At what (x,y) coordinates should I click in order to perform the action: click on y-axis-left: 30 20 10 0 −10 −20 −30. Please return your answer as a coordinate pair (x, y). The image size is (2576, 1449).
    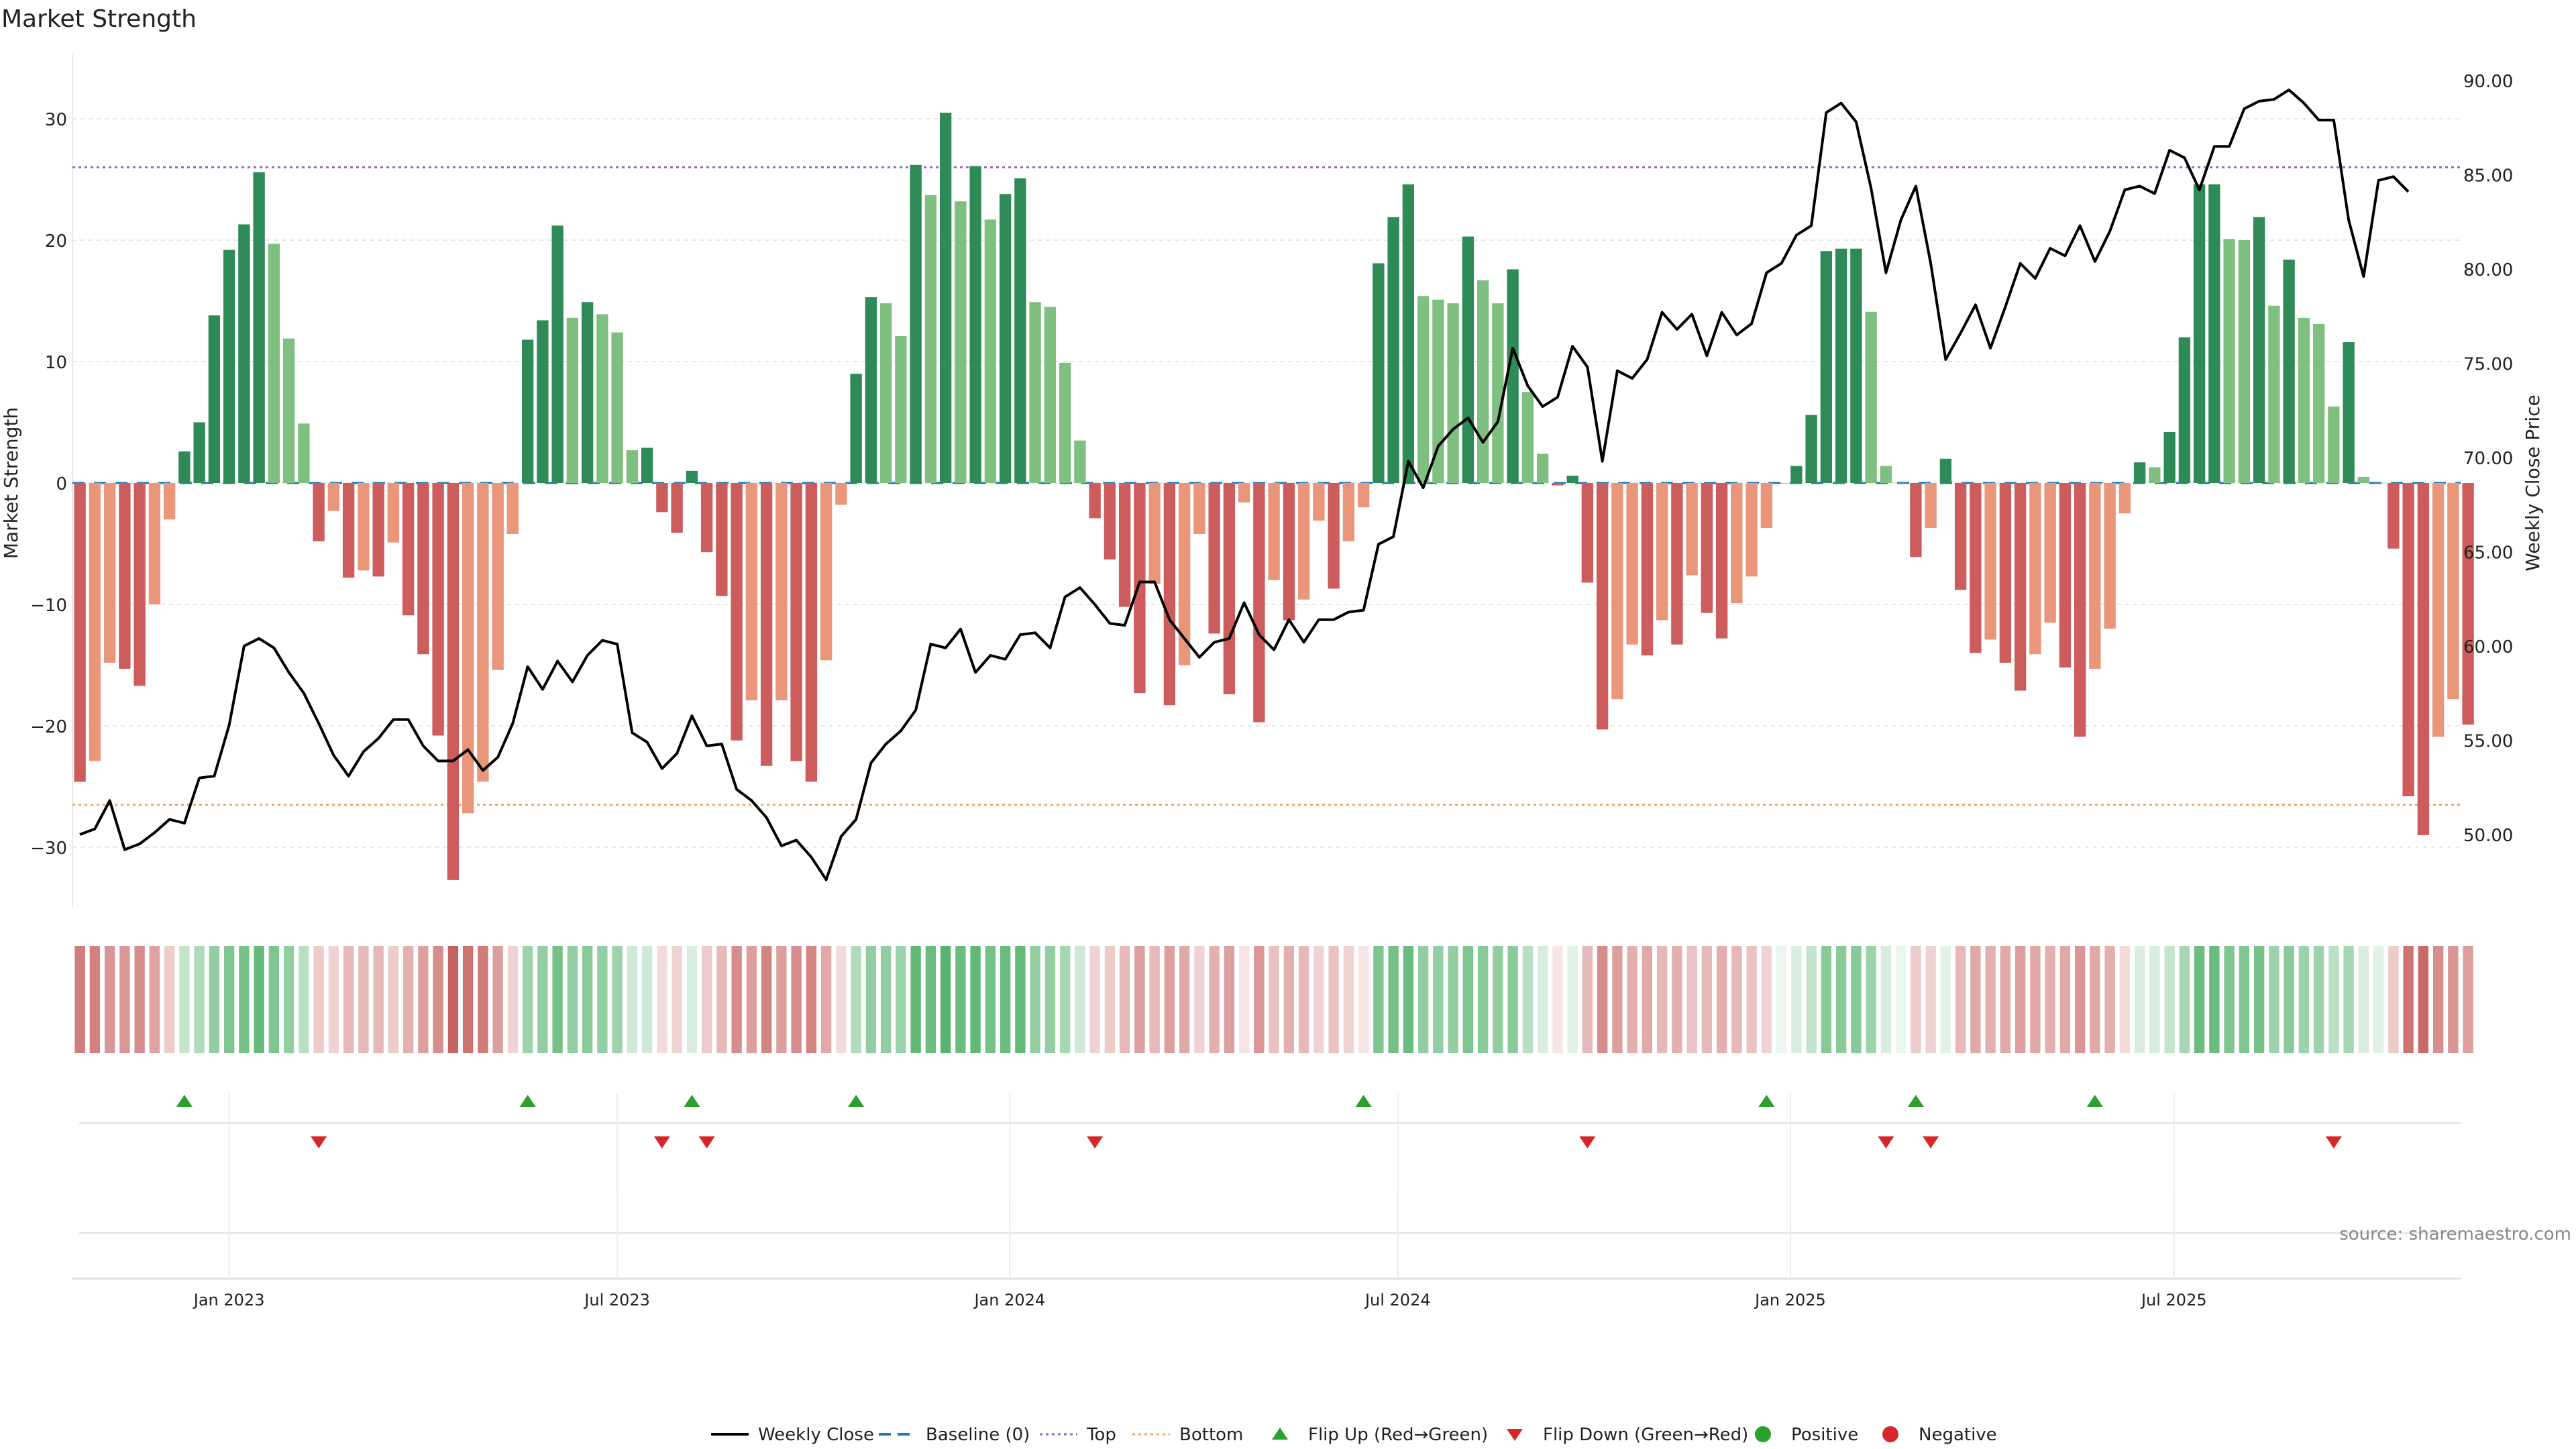
    Looking at the image, I should click on (48, 484).